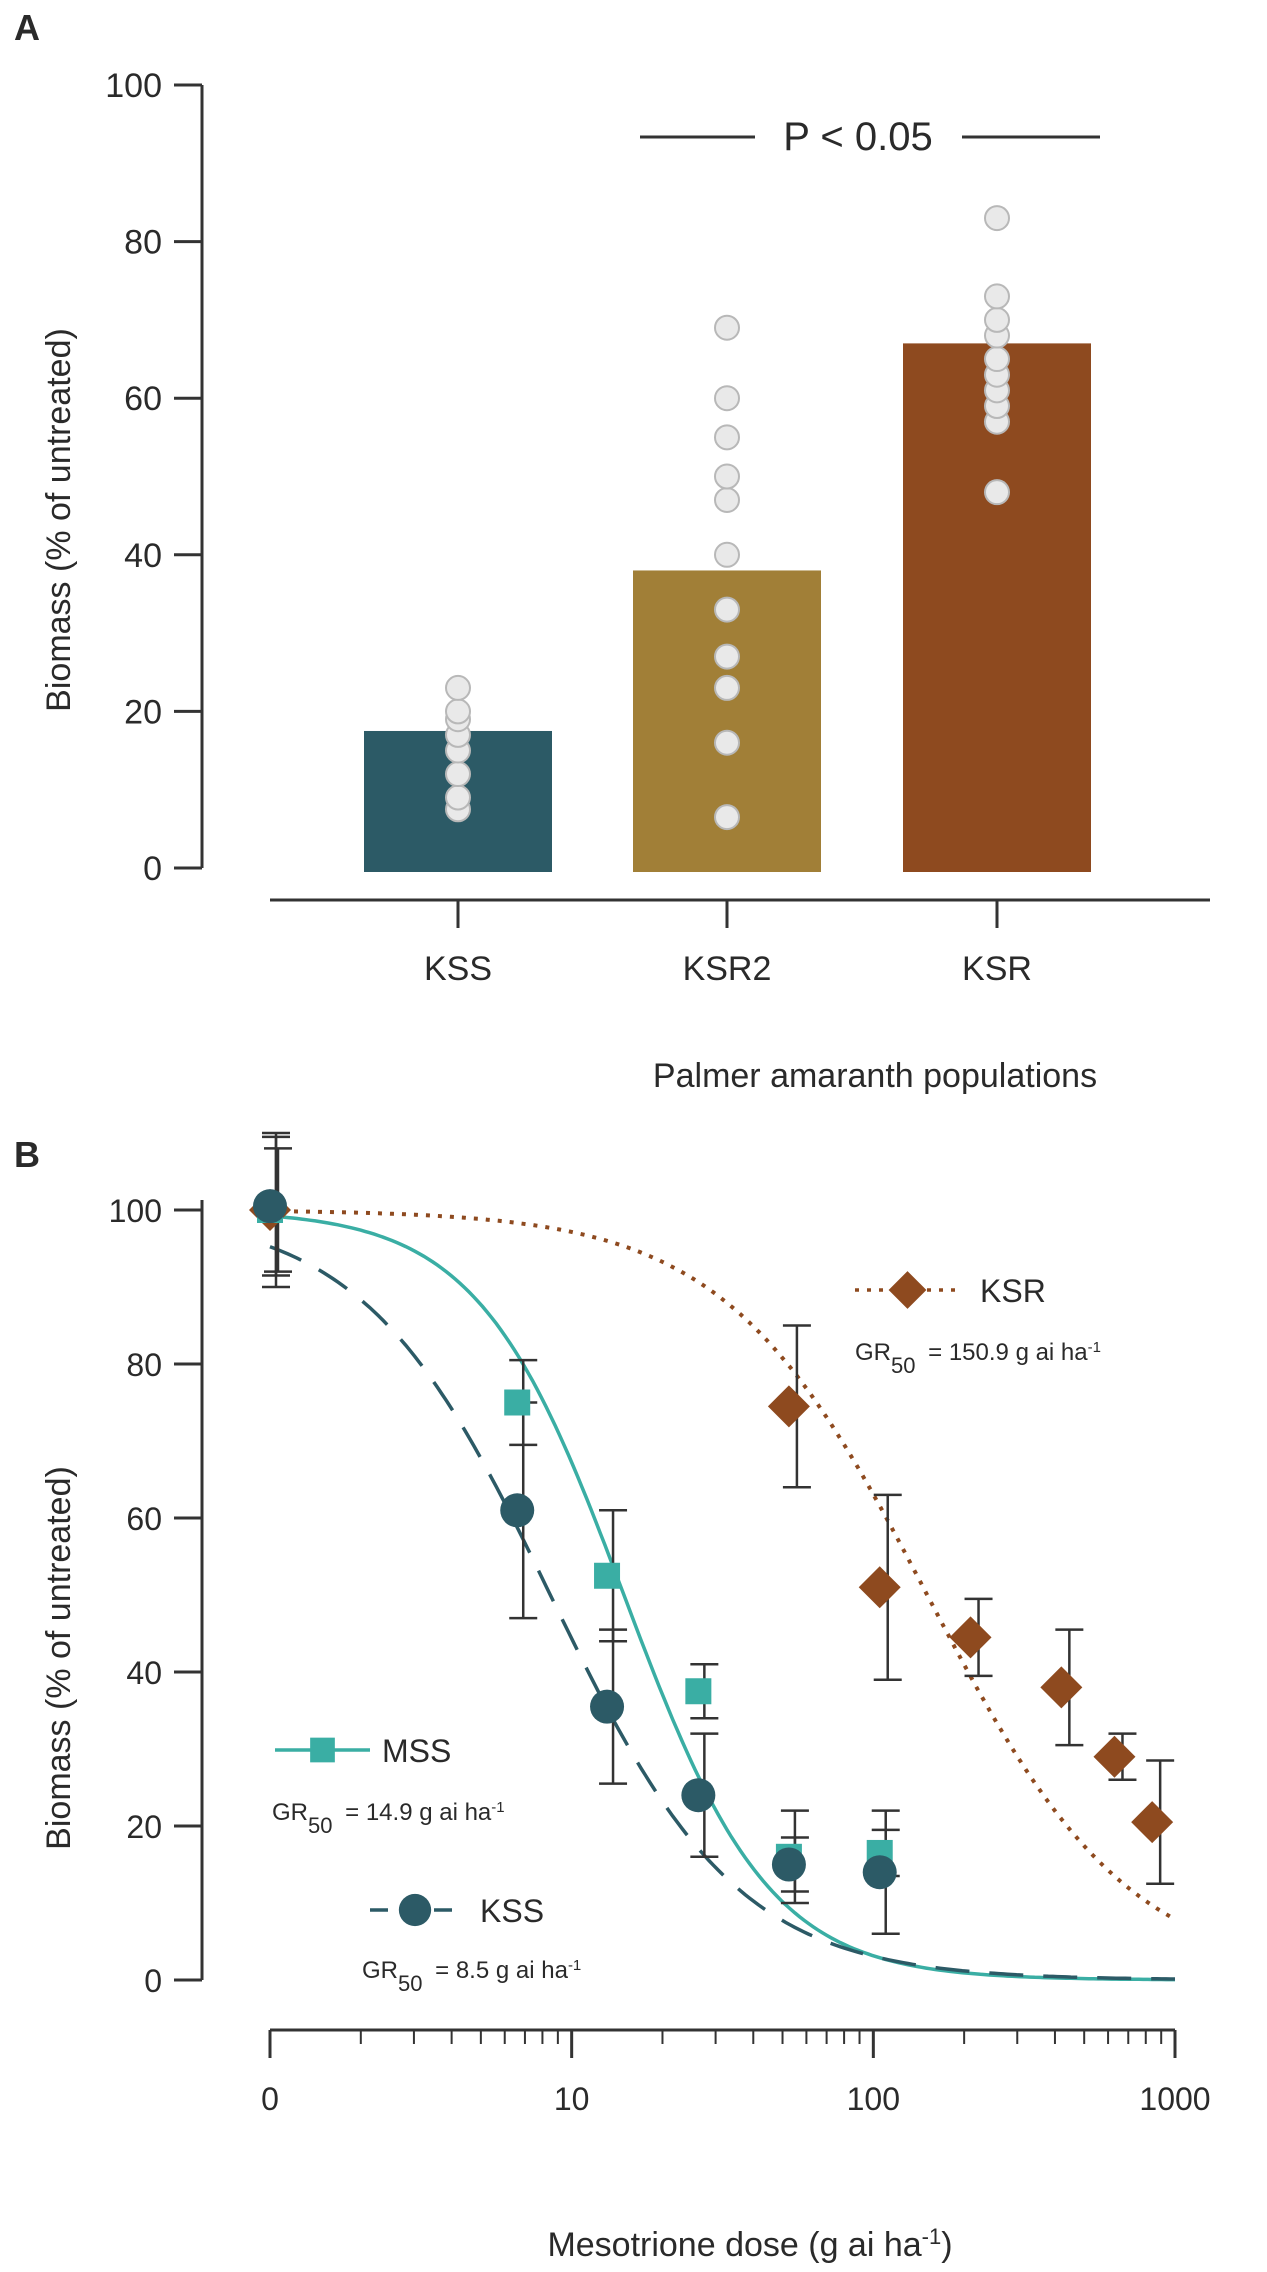 This screenshot has height=2272, width=1267. What do you see at coordinates (458, 969) in the screenshot?
I see `panel-a-x-tick-label: KSS` at bounding box center [458, 969].